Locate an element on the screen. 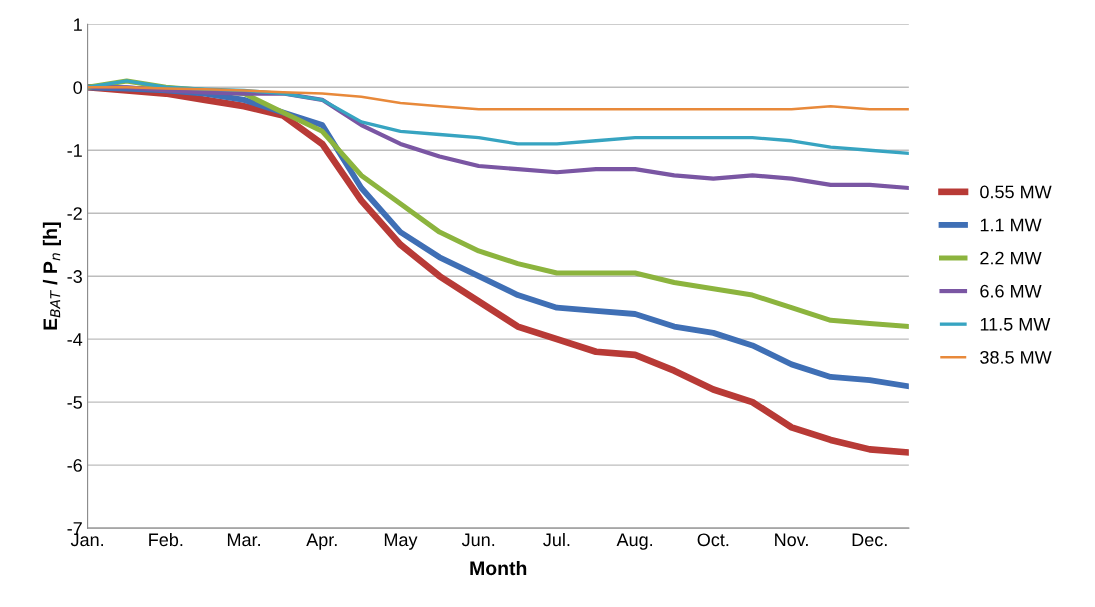  y-tick-label: -5 is located at coordinates (74, 402).